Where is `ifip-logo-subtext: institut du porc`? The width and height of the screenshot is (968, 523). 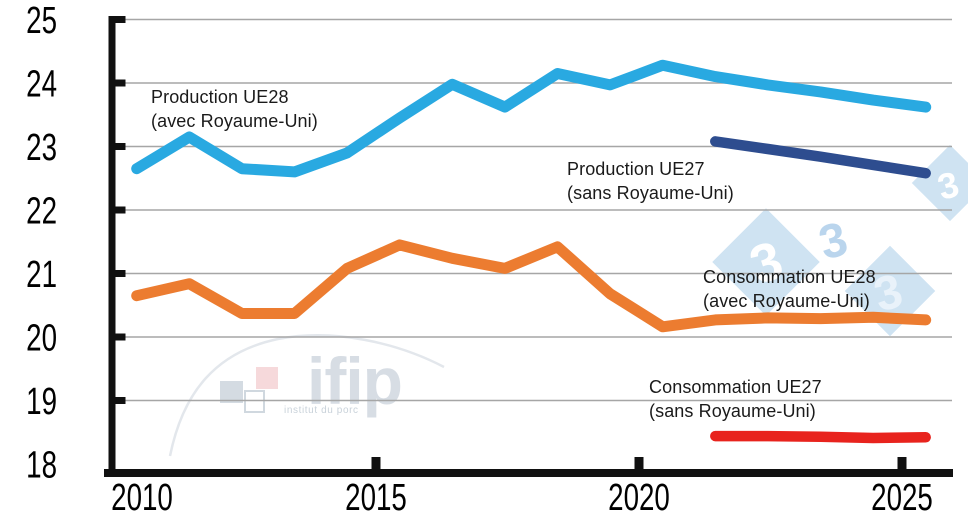
ifip-logo-subtext: institut du porc is located at coordinates (321, 410).